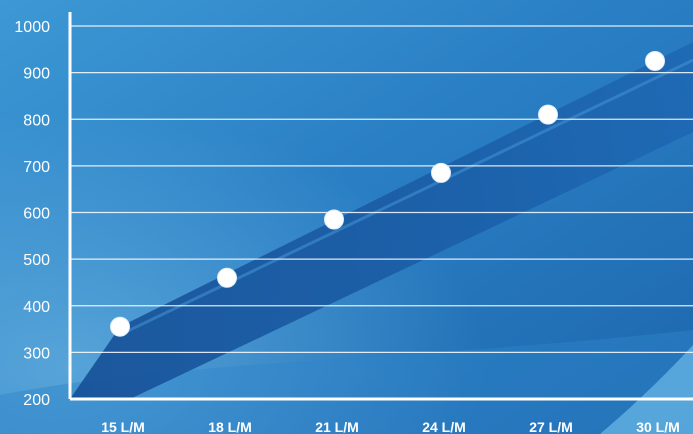  Describe the element at coordinates (444, 426) in the screenshot. I see `x-category-label-3: 24 L/M` at that location.